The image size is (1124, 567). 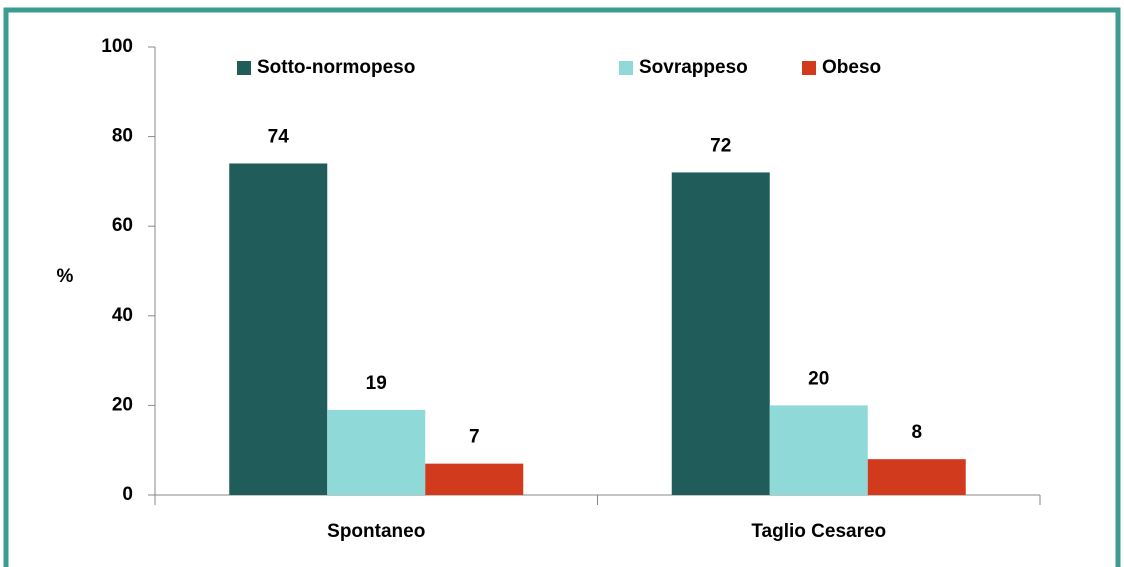 I want to click on data-label: 74, so click(x=279, y=136).